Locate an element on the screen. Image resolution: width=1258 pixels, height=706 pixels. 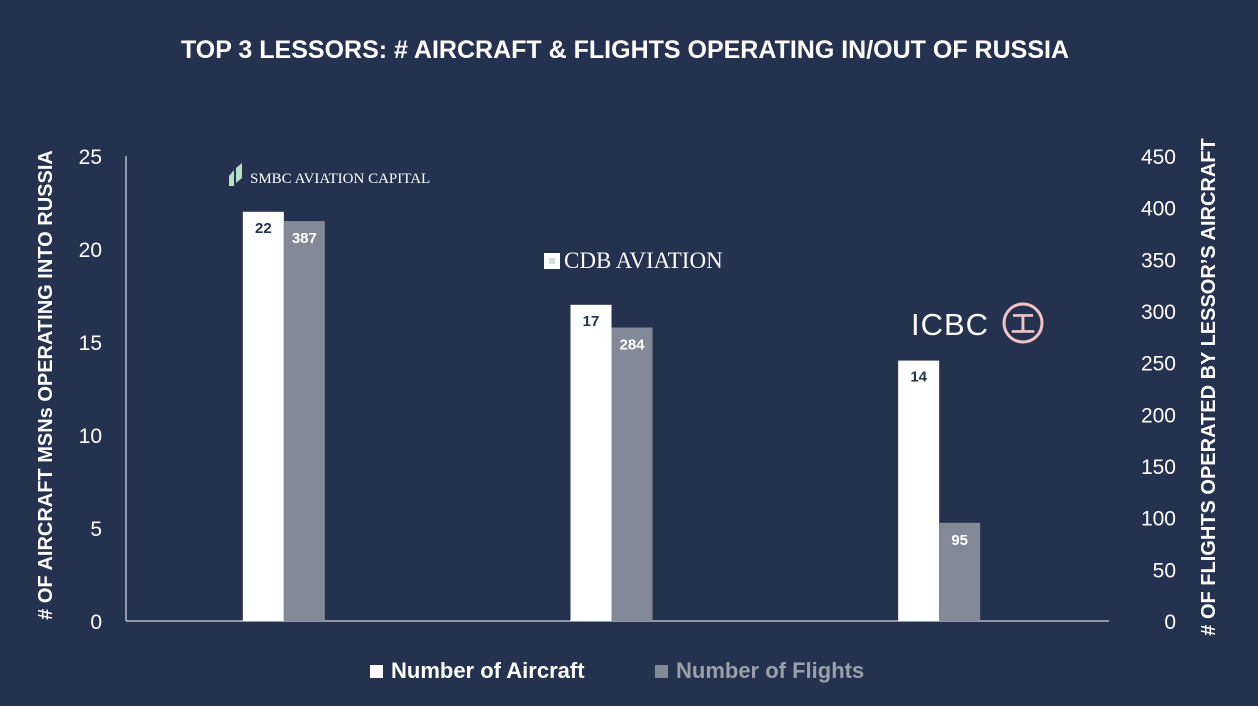
cdb-logo: CDB AVIATION is located at coordinates (633, 260).